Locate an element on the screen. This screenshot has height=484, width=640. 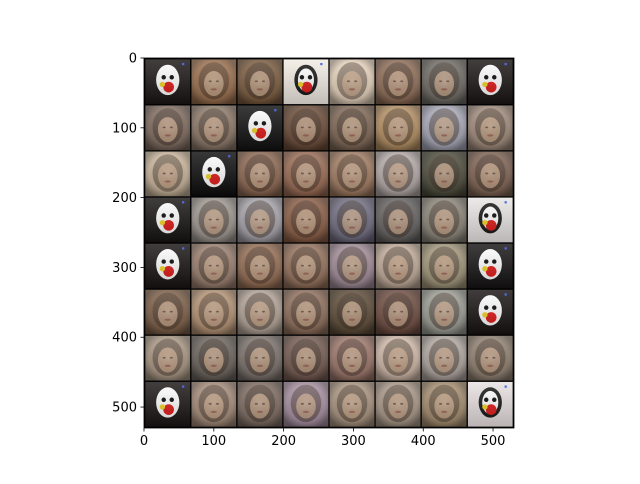
image-tile-r6-c0 is located at coordinates (168, 358).